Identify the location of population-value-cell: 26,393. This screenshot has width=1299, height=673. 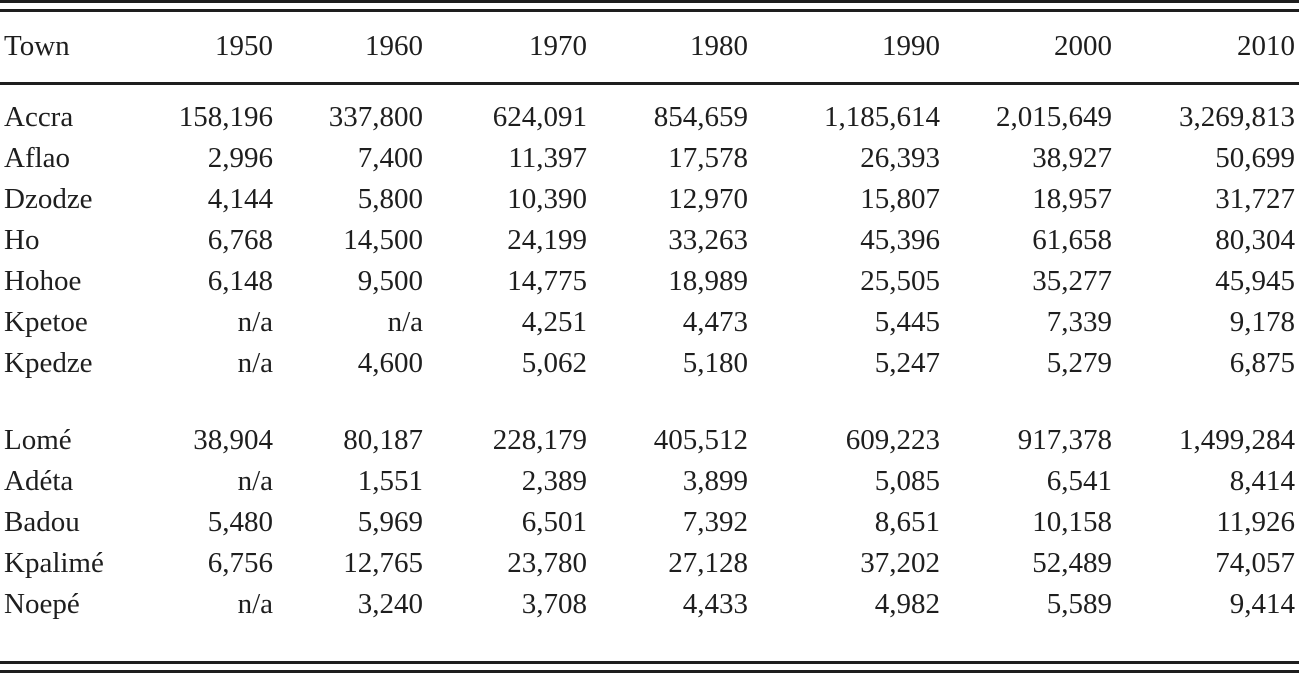
(900, 157).